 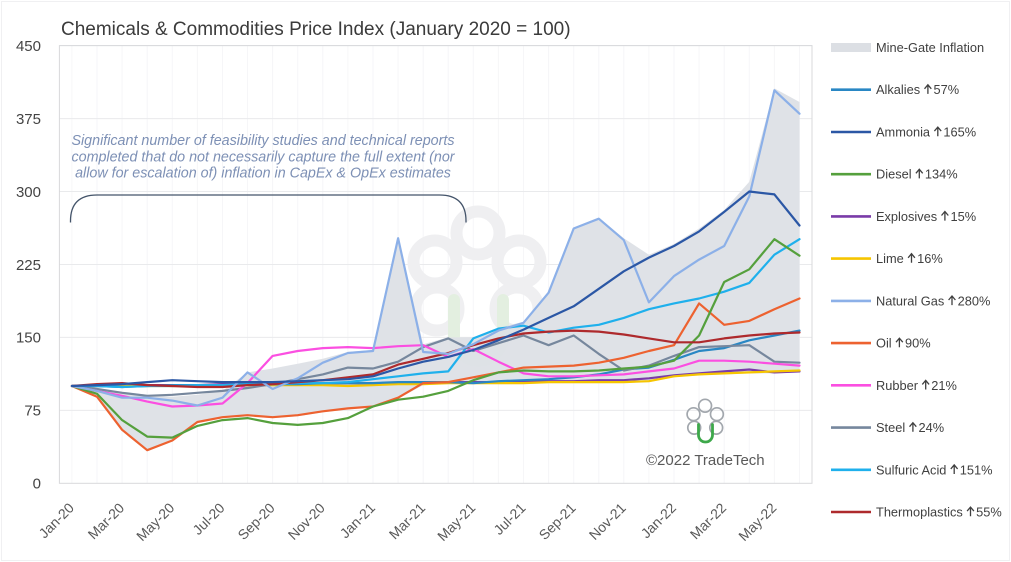 What do you see at coordinates (947, 89) in the screenshot?
I see `svg-text: 57%` at bounding box center [947, 89].